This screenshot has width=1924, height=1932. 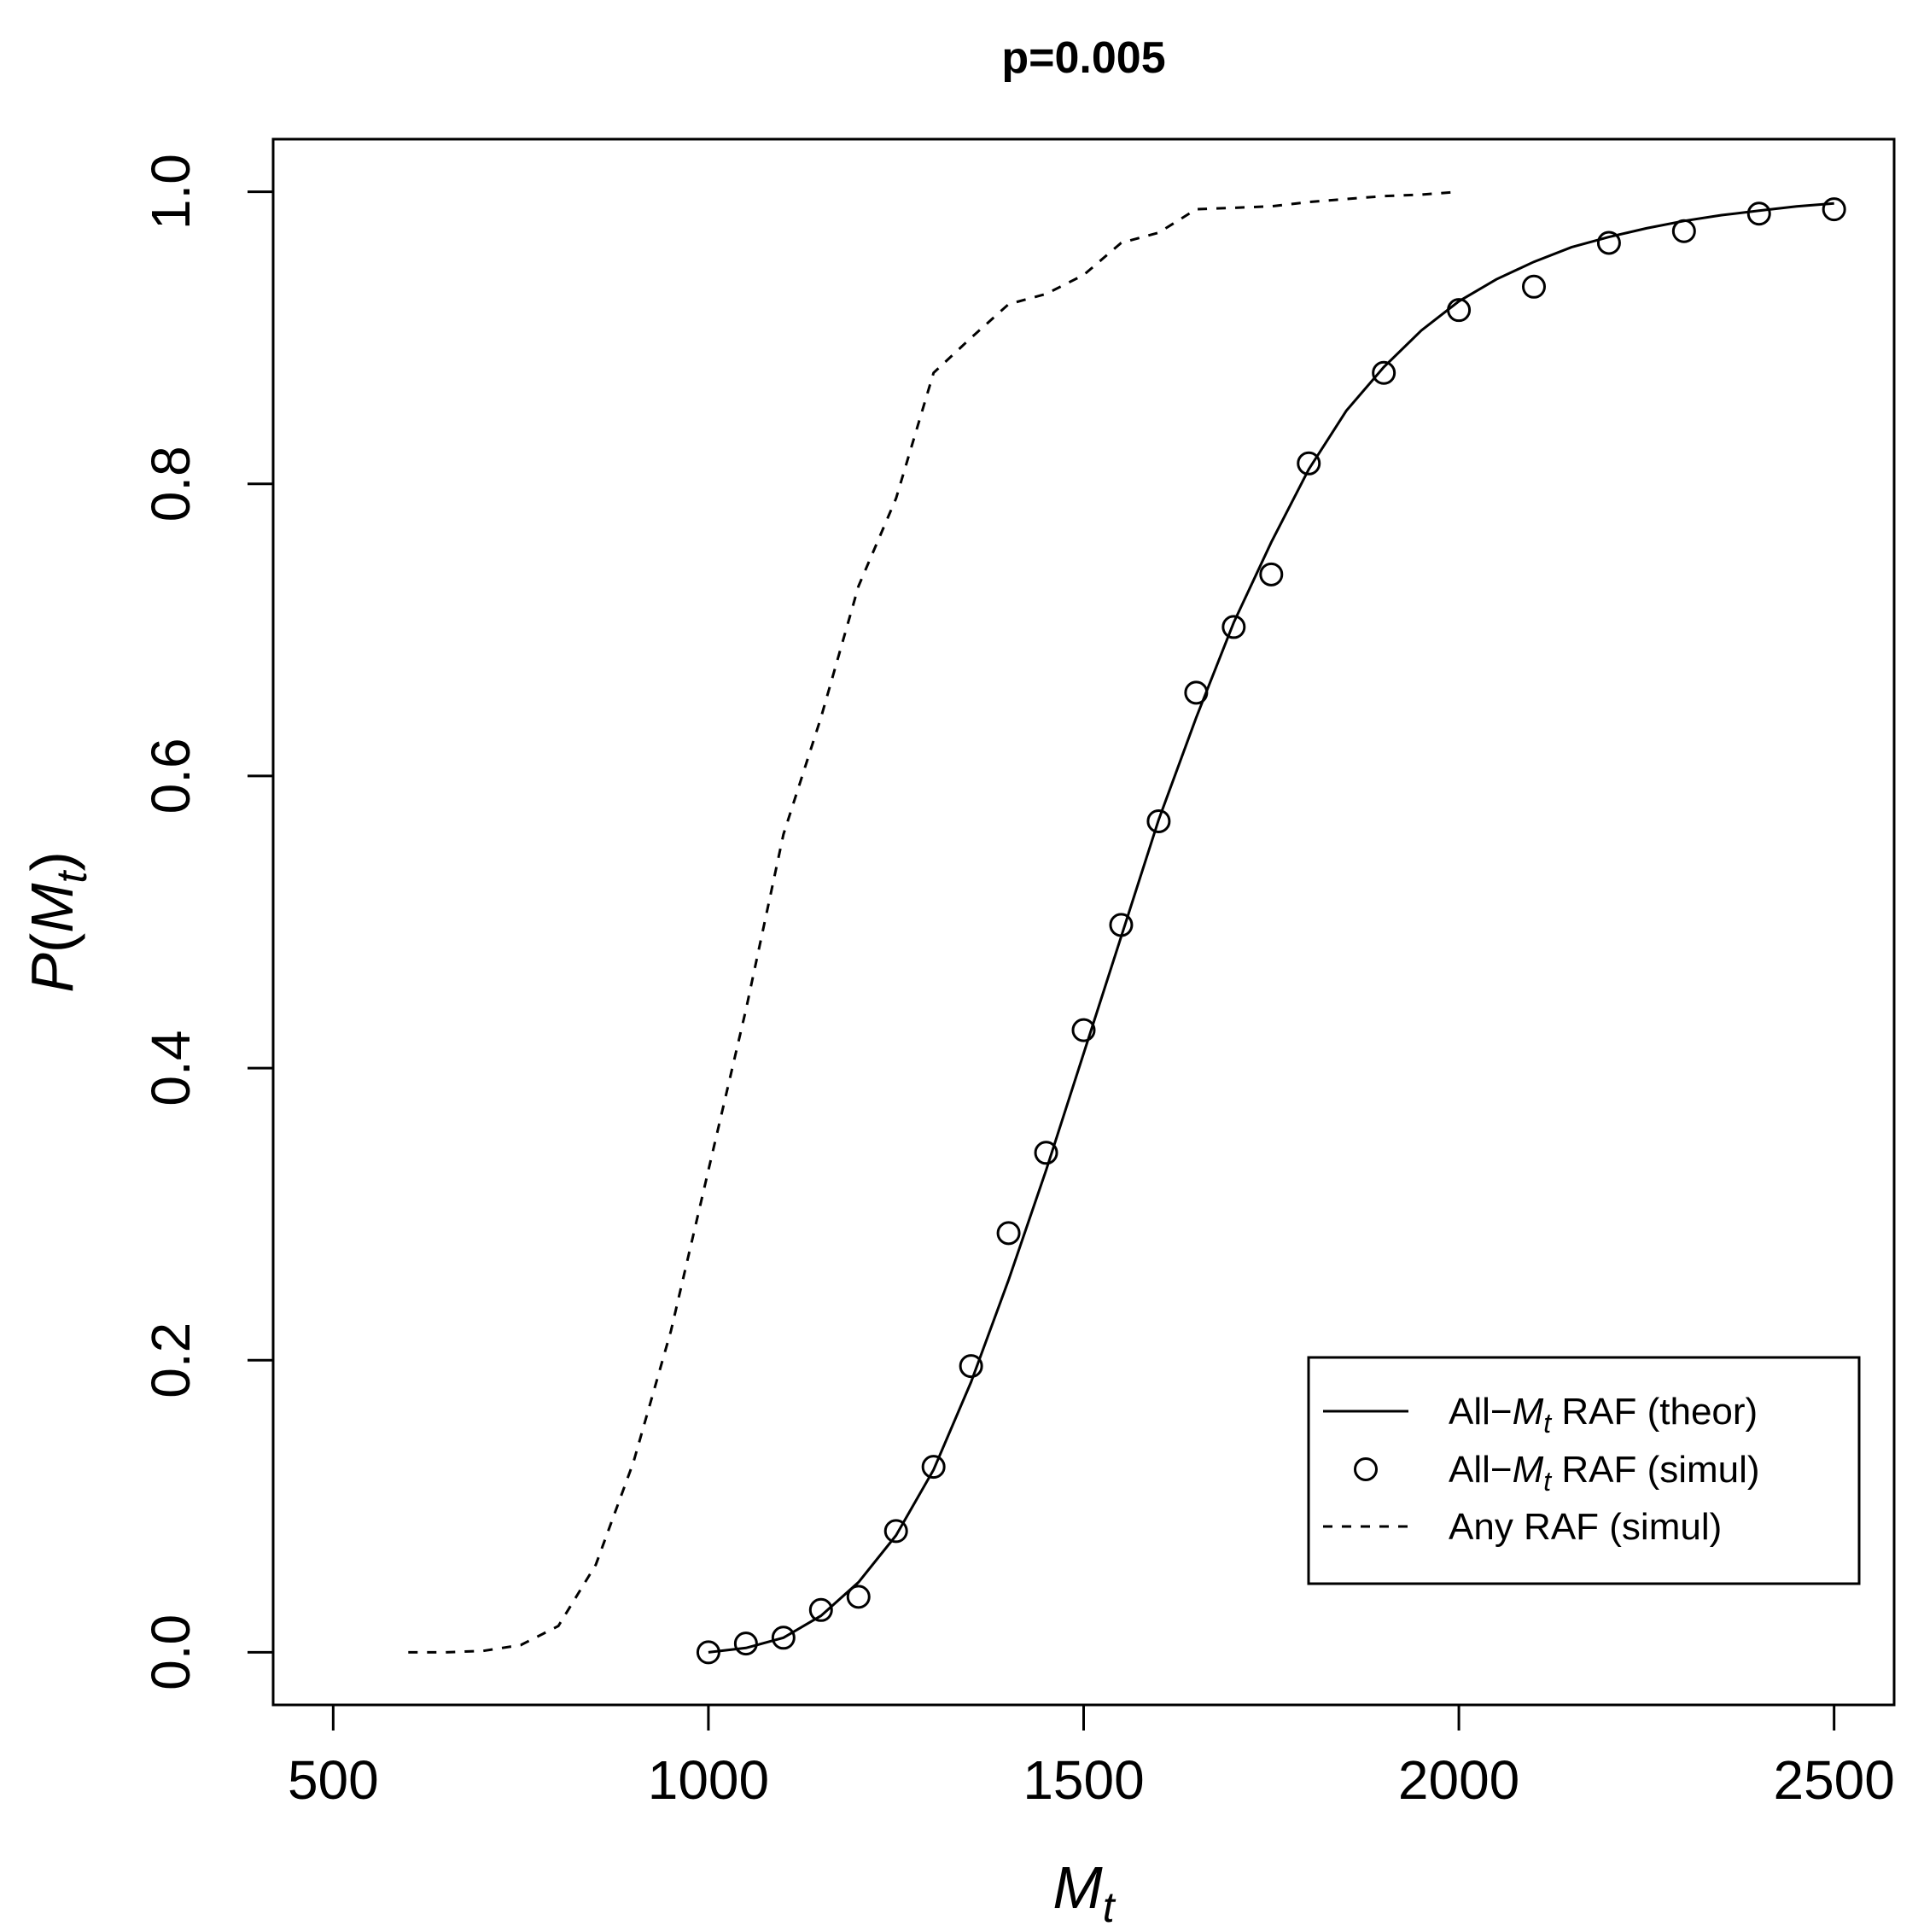 What do you see at coordinates (170, 192) in the screenshot?
I see `y-tick-label: 1.0` at bounding box center [170, 192].